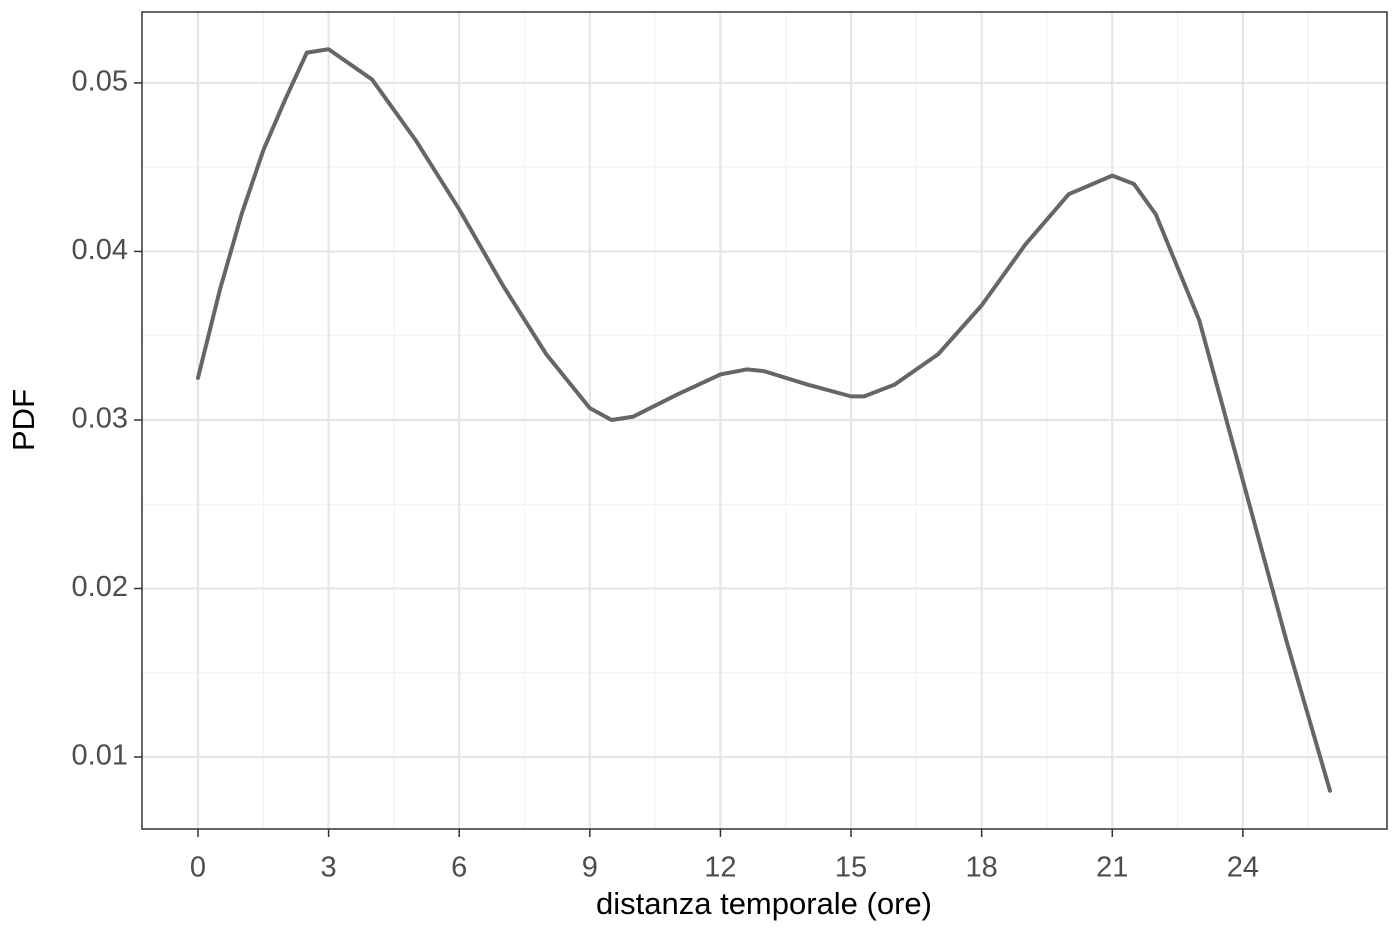  What do you see at coordinates (100, 82) in the screenshot?
I see `y-tick-label: 0.05` at bounding box center [100, 82].